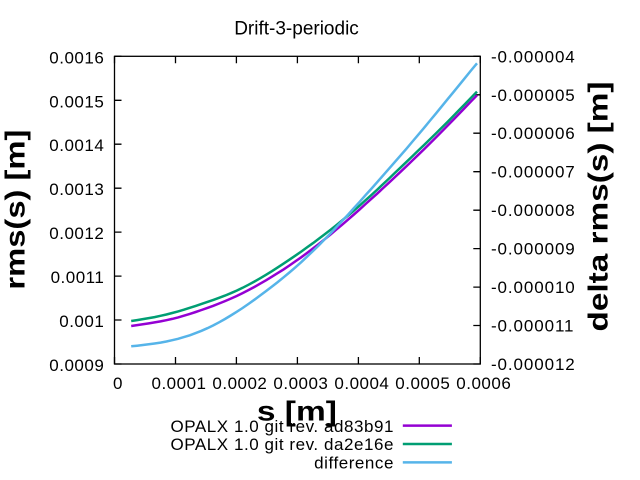 The width and height of the screenshot is (640, 480). I want to click on svg-text: s [m], so click(297, 411).